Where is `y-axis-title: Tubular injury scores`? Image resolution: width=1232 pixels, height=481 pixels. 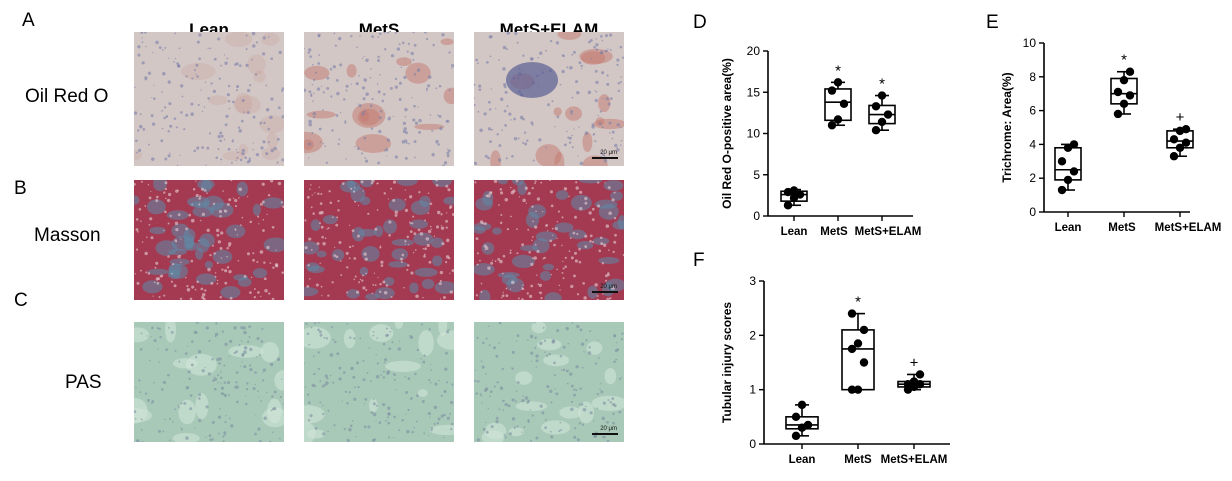 y-axis-title: Tubular injury scores is located at coordinates (727, 362).